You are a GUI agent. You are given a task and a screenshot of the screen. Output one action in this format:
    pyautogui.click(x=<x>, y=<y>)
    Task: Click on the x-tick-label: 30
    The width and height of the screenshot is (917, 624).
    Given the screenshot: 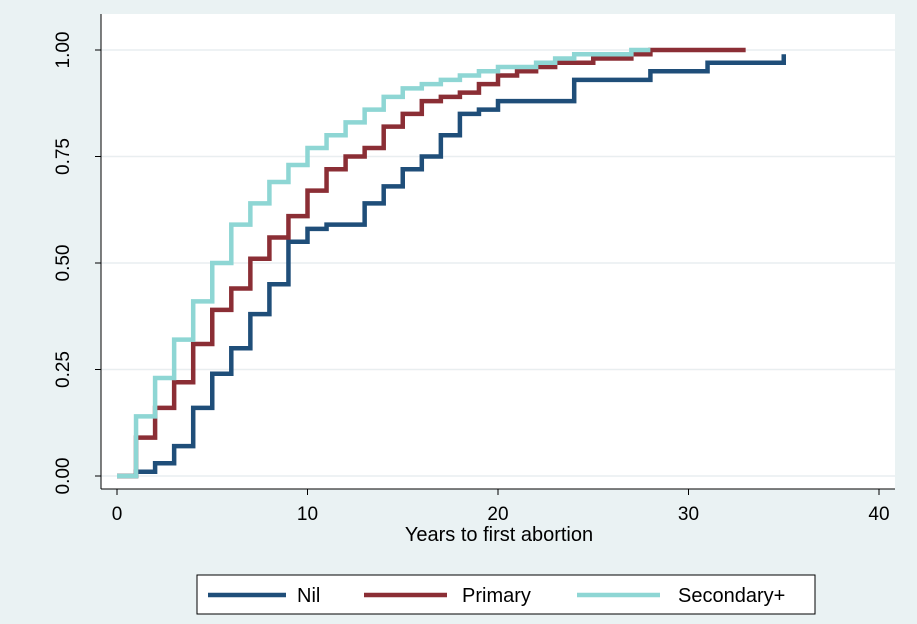 What is the action you would take?
    pyautogui.click(x=688, y=514)
    